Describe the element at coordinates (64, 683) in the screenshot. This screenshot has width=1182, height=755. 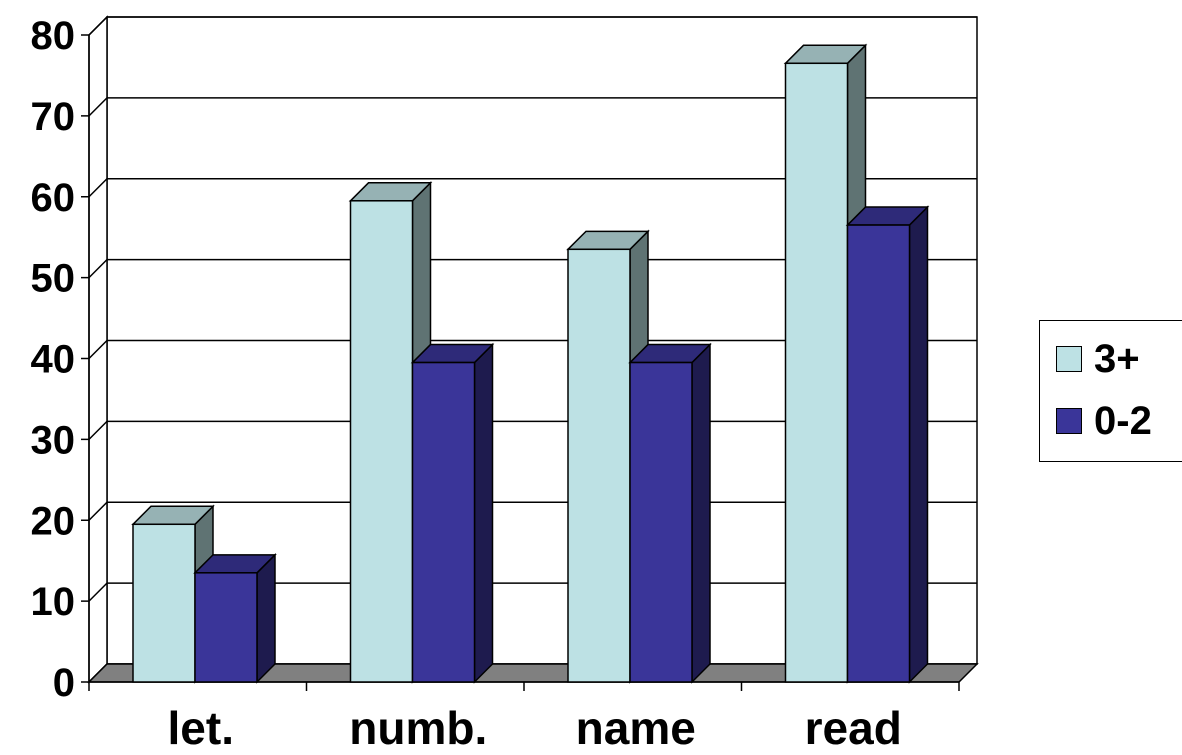
I see `y-tick-label: 0` at that location.